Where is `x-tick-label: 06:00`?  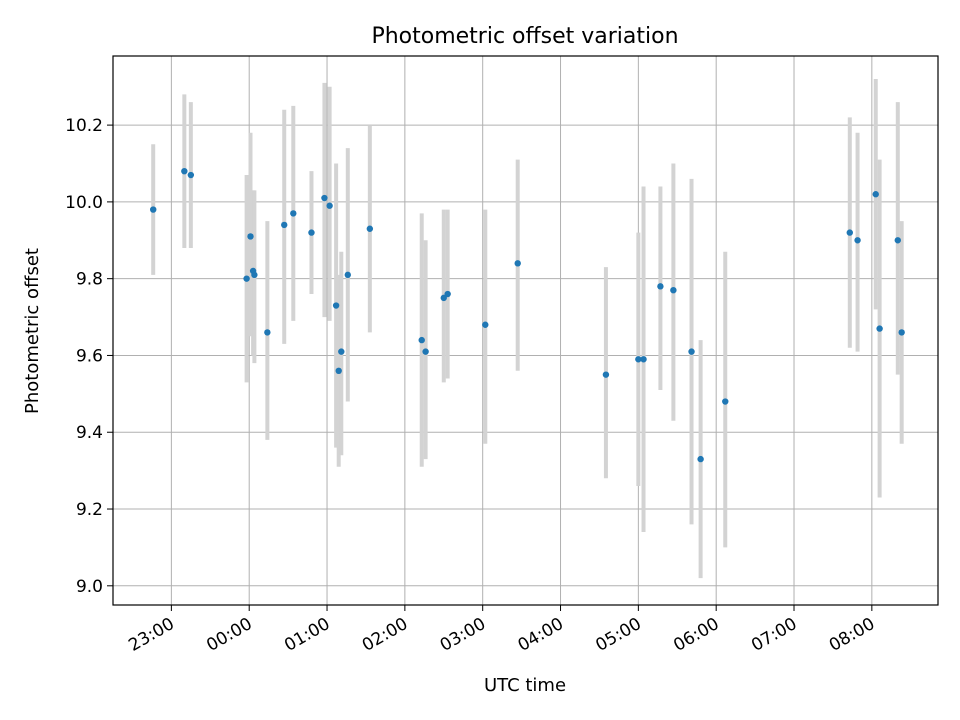
x-tick-label: 06:00 is located at coordinates (696, 635).